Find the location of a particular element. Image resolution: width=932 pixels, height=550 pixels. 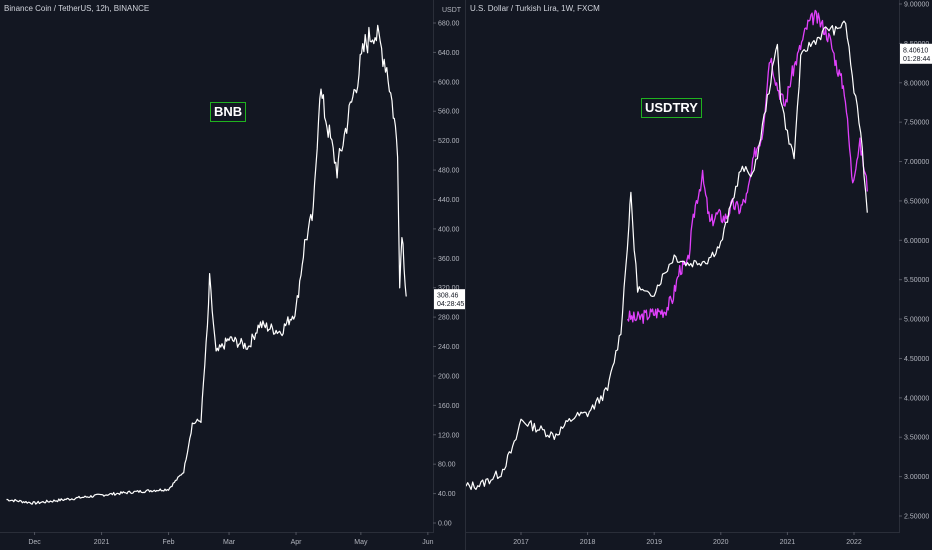

y-tick-label: 600.00 is located at coordinates (449, 82).